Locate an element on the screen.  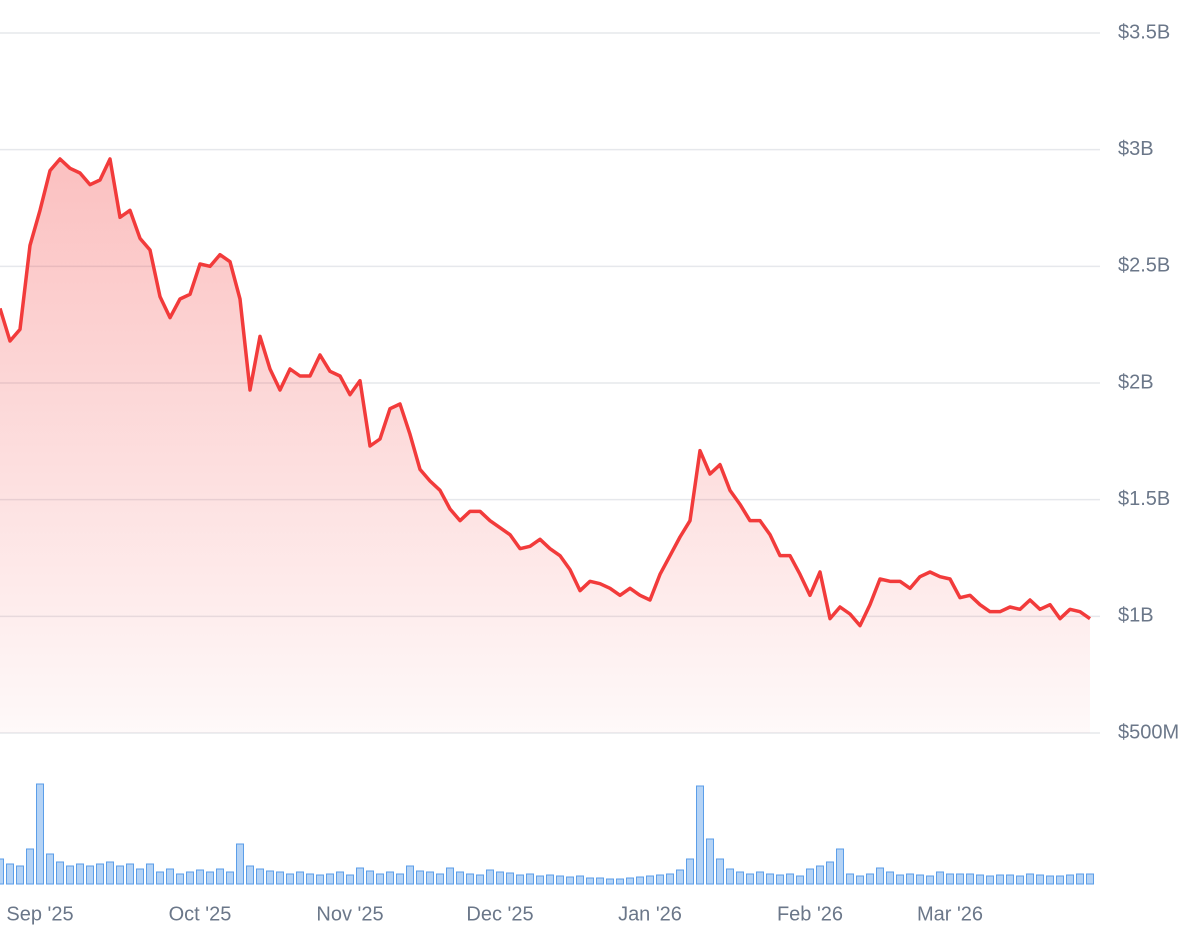
x-tick-label: Oct '25 is located at coordinates (200, 914).